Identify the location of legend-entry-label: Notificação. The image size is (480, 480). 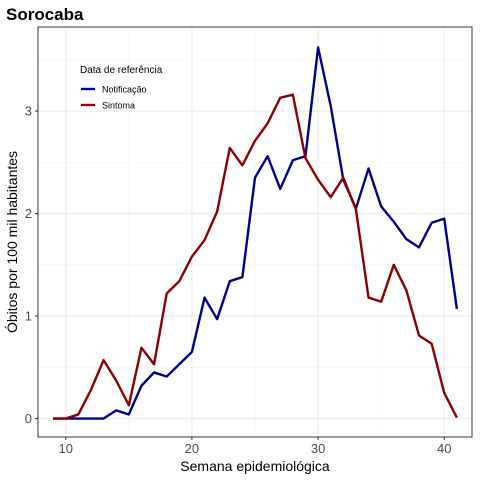
(124, 90).